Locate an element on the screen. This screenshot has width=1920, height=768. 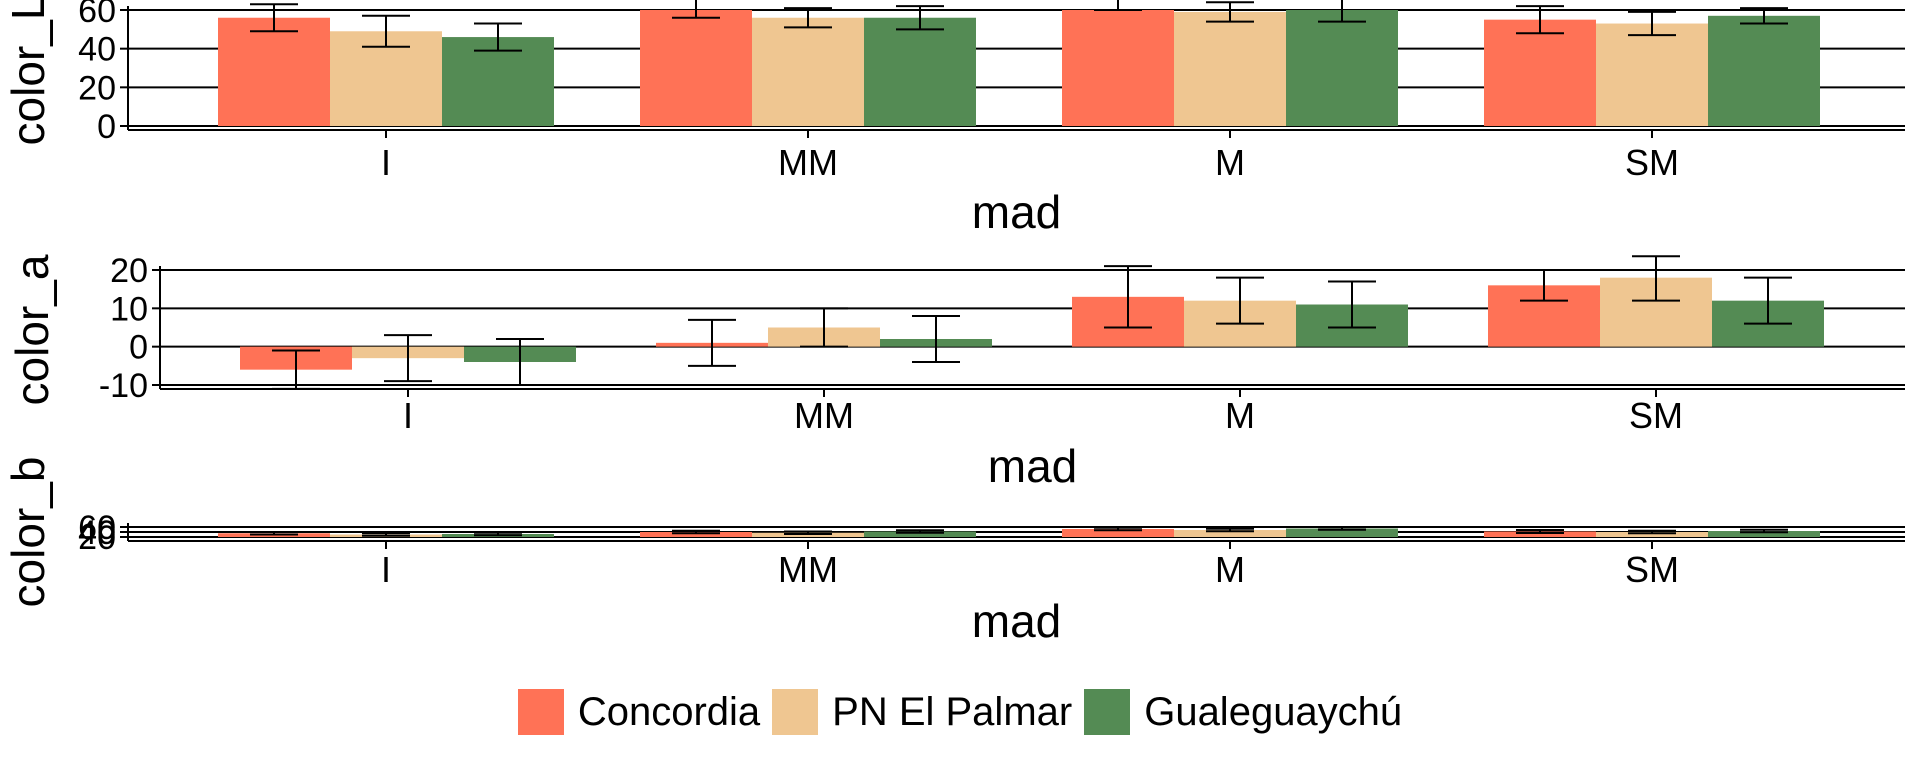
y-tick-label: 10 is located at coordinates (129, 309).